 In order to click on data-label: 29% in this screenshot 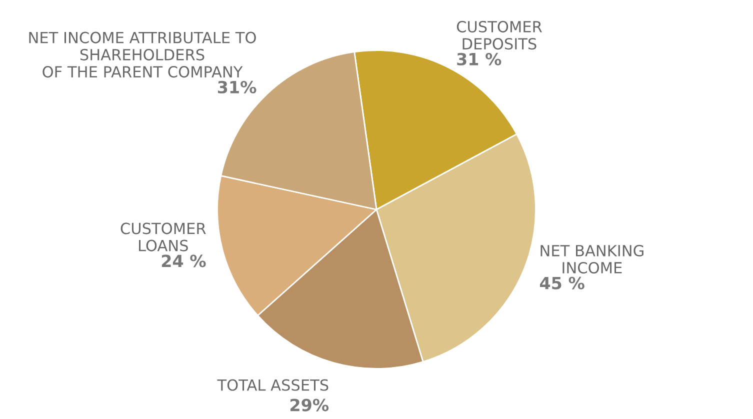, I will do `click(309, 405)`.